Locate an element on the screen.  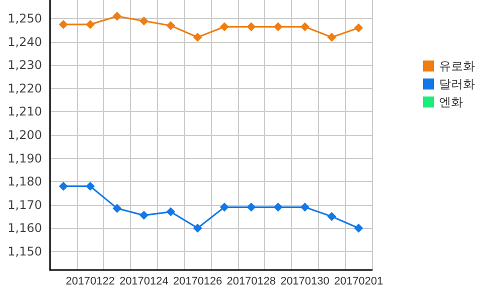
y-tick-label: 1,210 is located at coordinates (25, 111).